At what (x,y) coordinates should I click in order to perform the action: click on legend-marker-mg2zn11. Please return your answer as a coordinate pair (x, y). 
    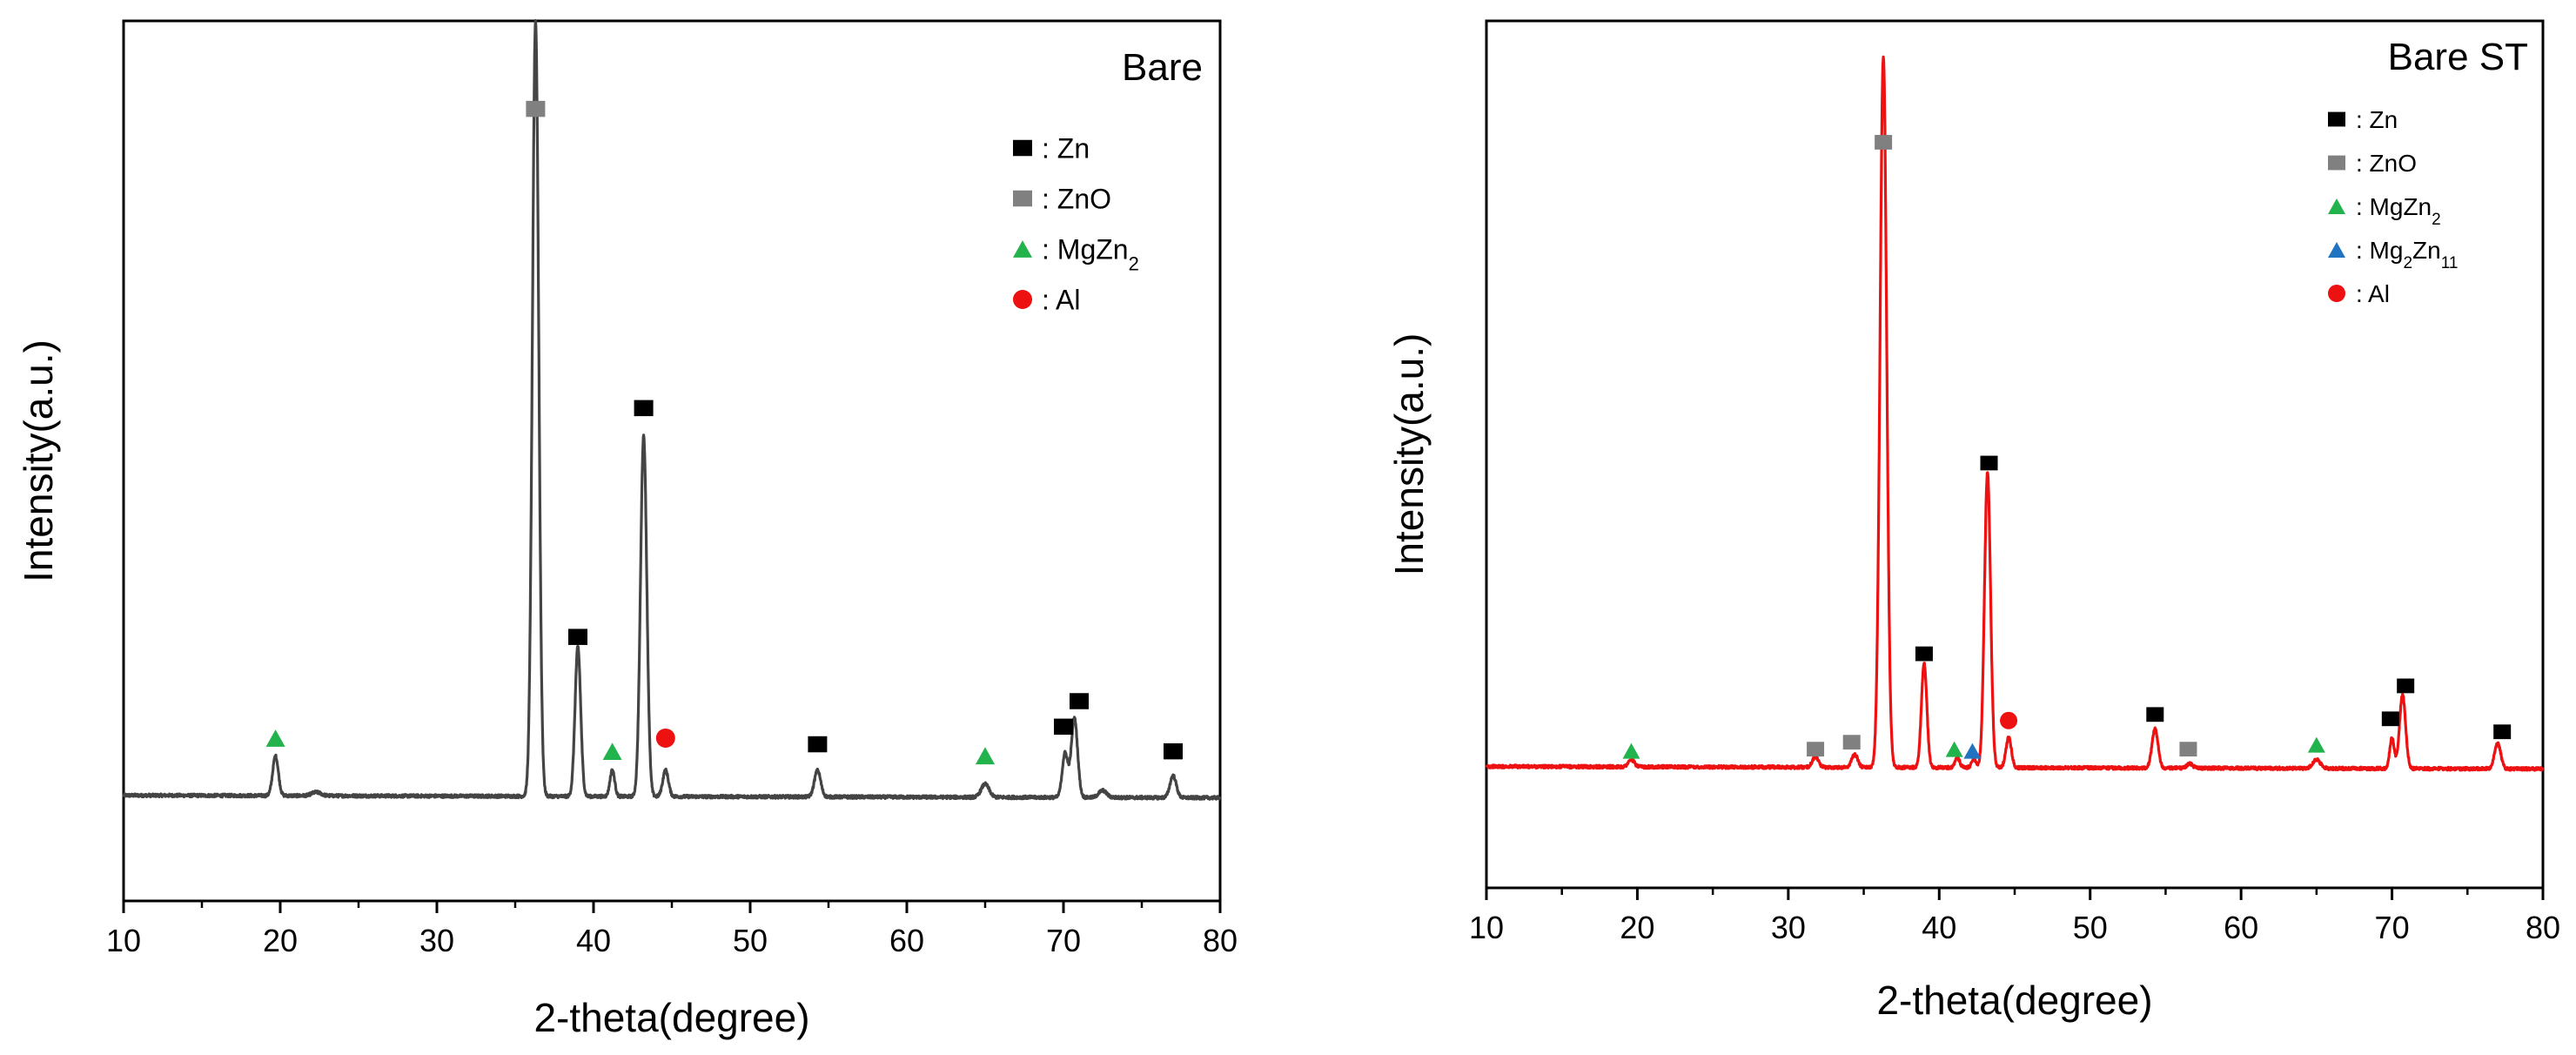
    Looking at the image, I should click on (2337, 250).